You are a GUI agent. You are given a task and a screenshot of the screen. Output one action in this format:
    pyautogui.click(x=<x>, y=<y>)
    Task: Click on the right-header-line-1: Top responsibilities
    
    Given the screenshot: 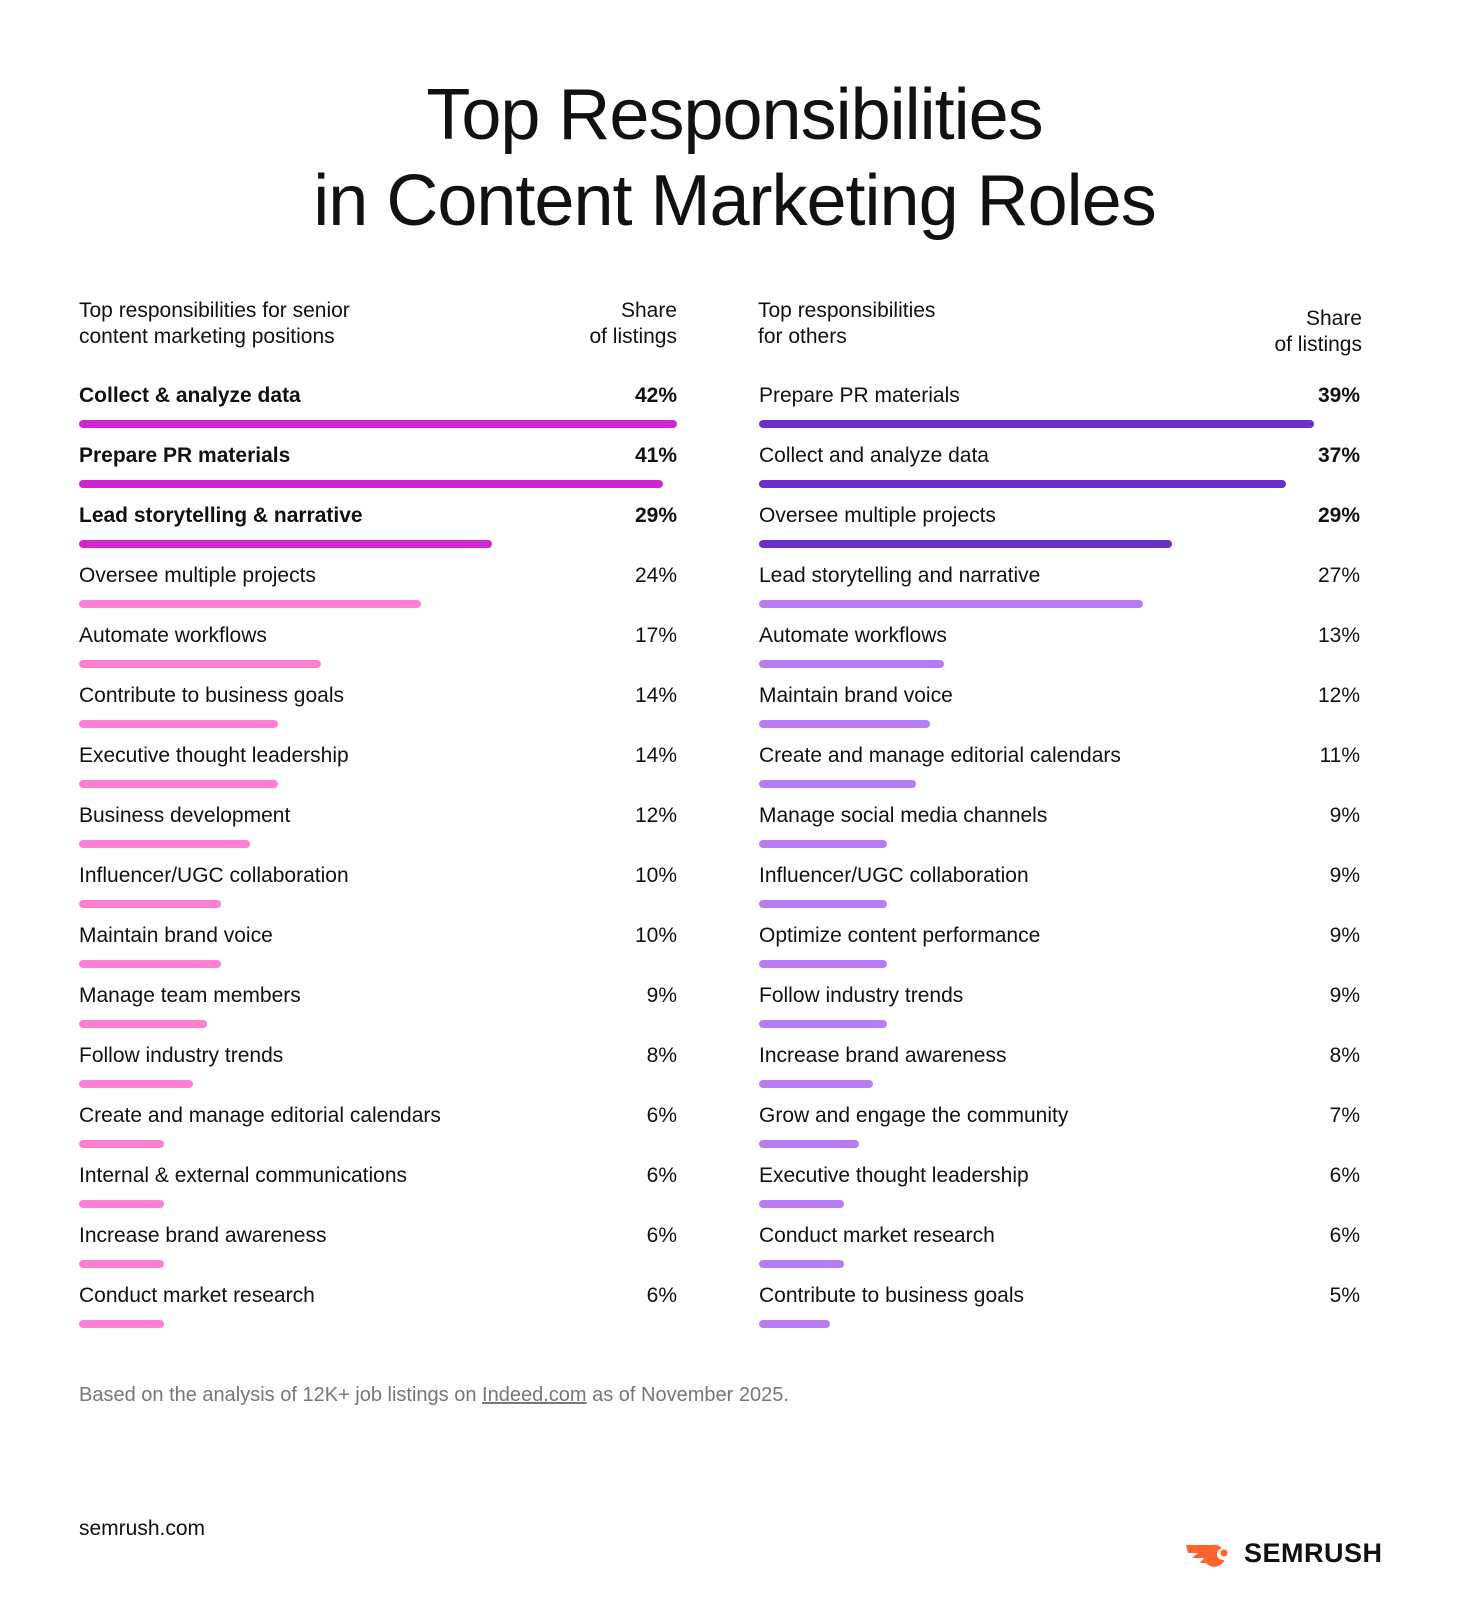 What is the action you would take?
    pyautogui.click(x=847, y=310)
    